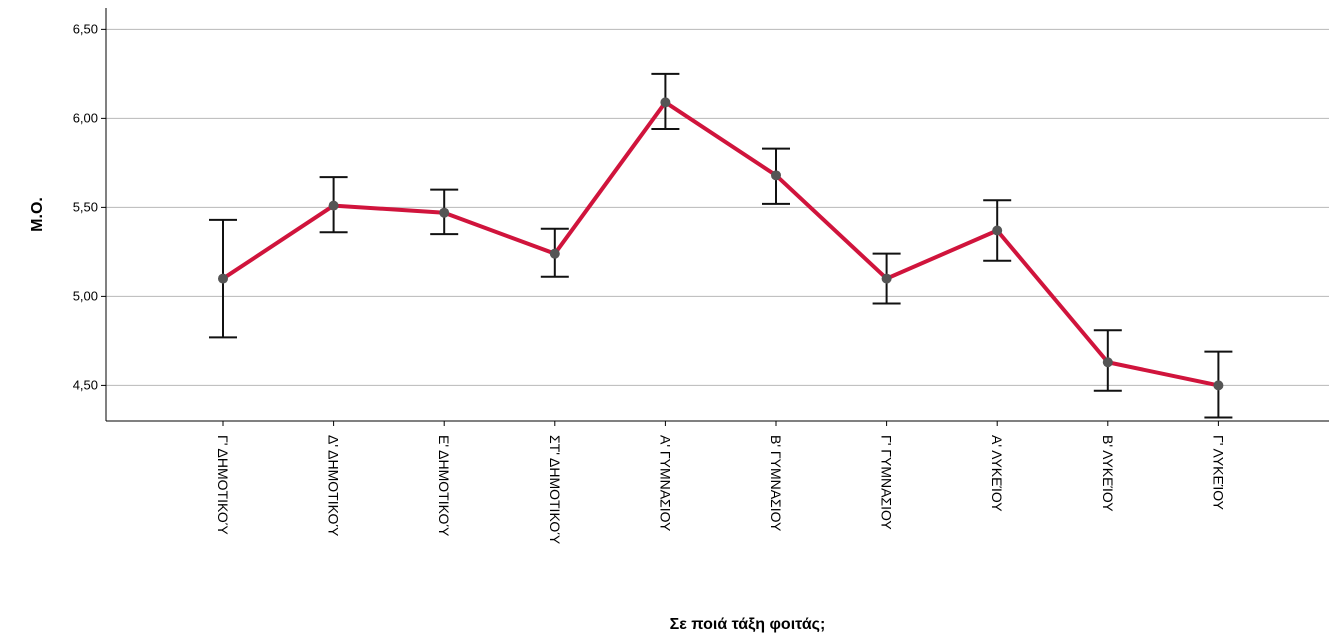 Image resolution: width=1340 pixels, height=638 pixels. Describe the element at coordinates (555, 489) in the screenshot. I see `x-tick-label: ΣΤ' ΔΗΜΟΤΙΚΟΎ` at that location.